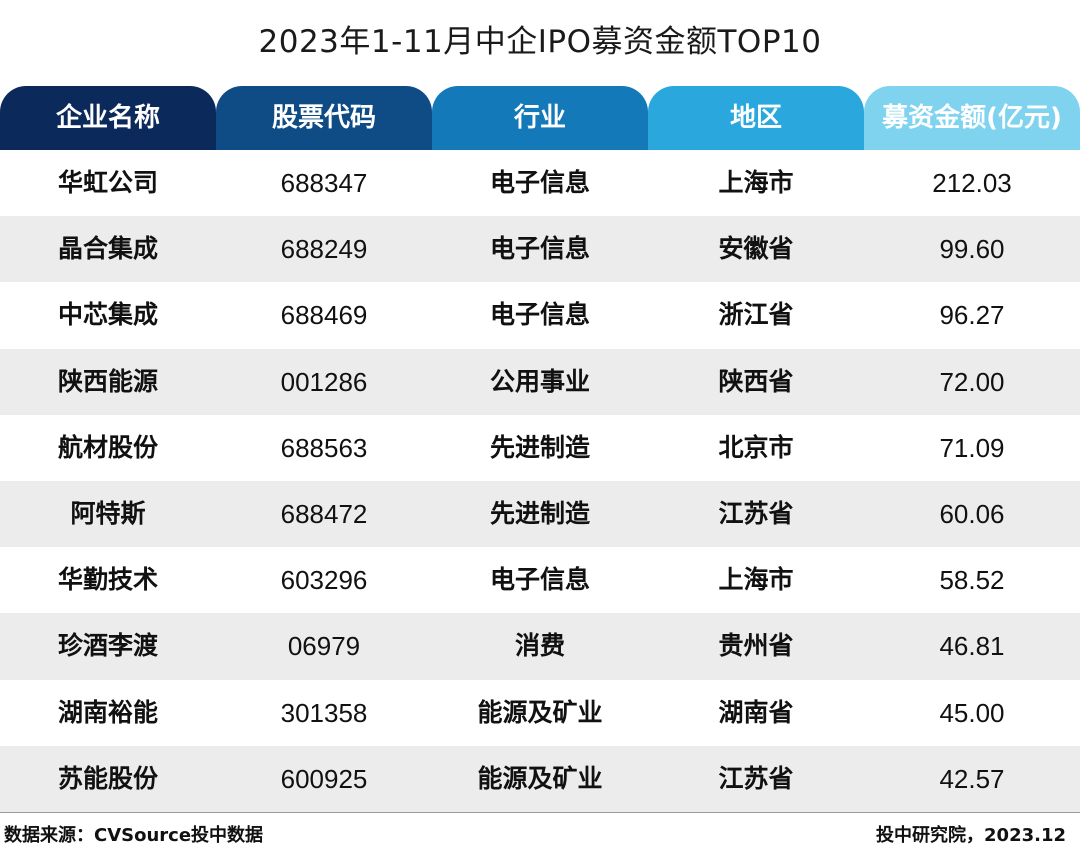  What do you see at coordinates (108, 118) in the screenshot?
I see `column-header-company: 企业名称` at bounding box center [108, 118].